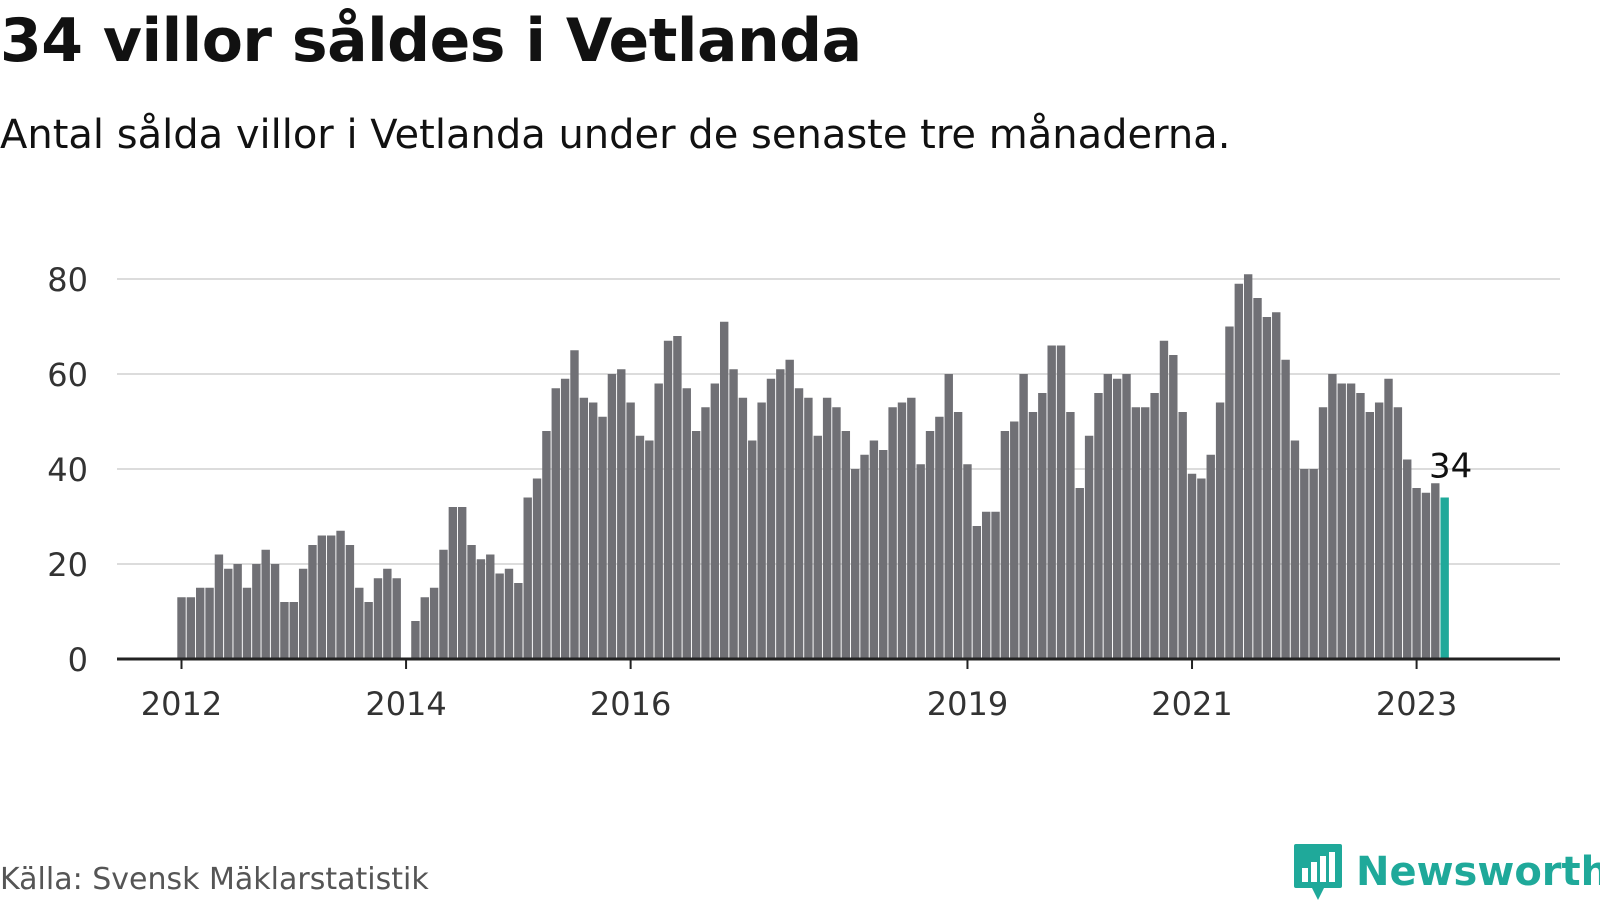 The image size is (1600, 902). I want to click on x-tick-label: 2021, so click(1191, 704).